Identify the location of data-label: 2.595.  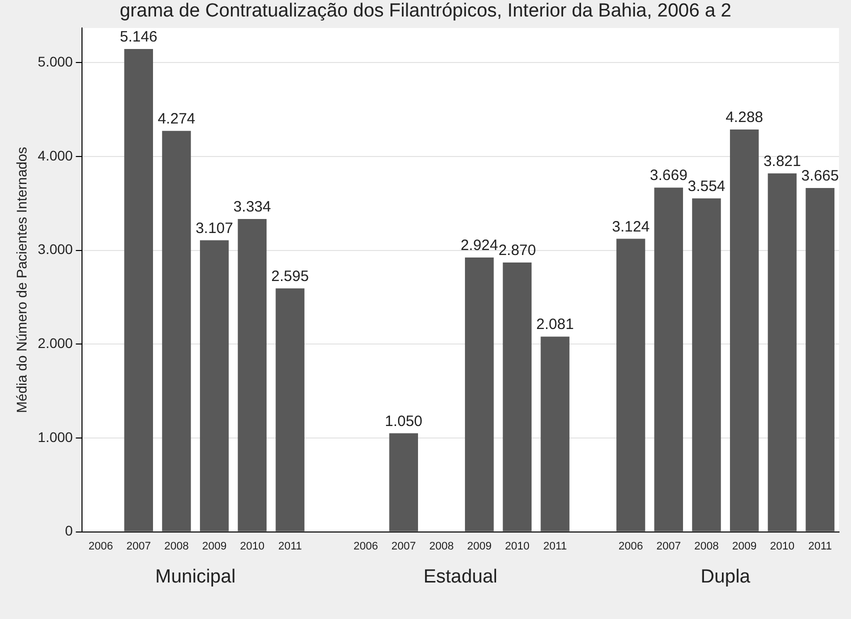
(290, 276).